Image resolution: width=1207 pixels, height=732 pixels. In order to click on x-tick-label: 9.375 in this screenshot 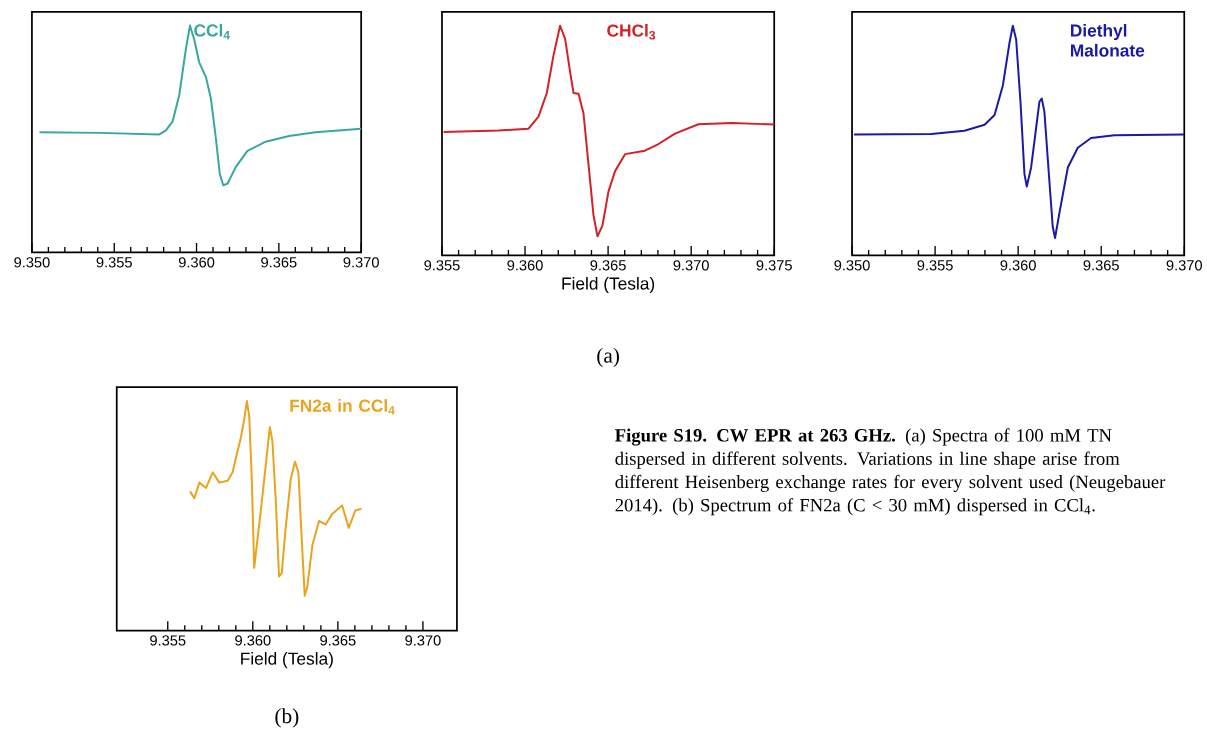, I will do `click(774, 265)`.